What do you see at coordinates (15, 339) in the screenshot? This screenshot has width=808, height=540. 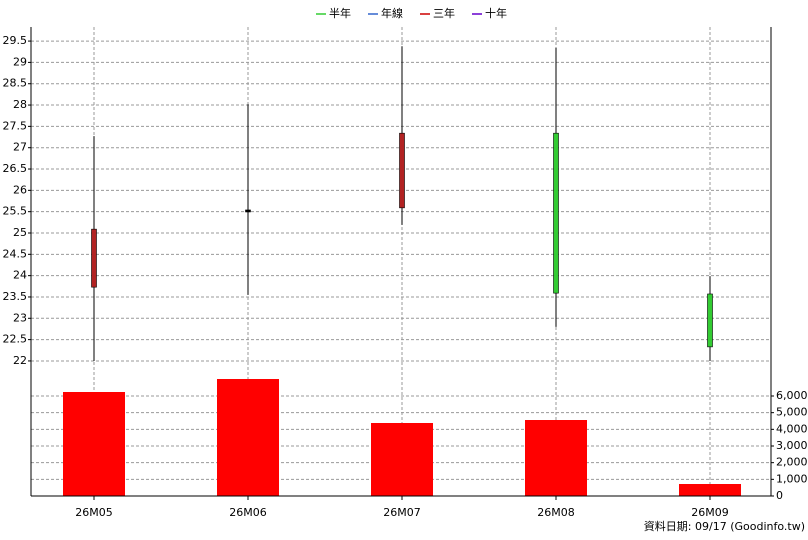 I see `y-tick-label: 22.5` at bounding box center [15, 339].